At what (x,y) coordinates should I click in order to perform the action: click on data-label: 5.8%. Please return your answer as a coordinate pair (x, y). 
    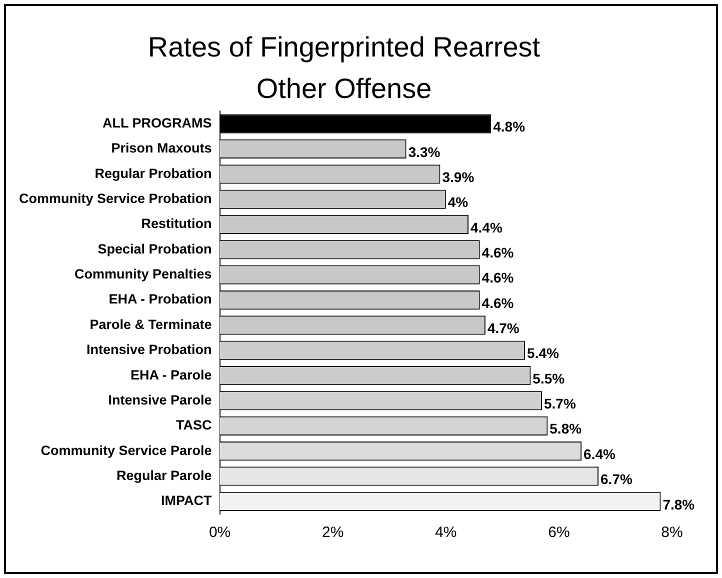
    Looking at the image, I should click on (566, 428).